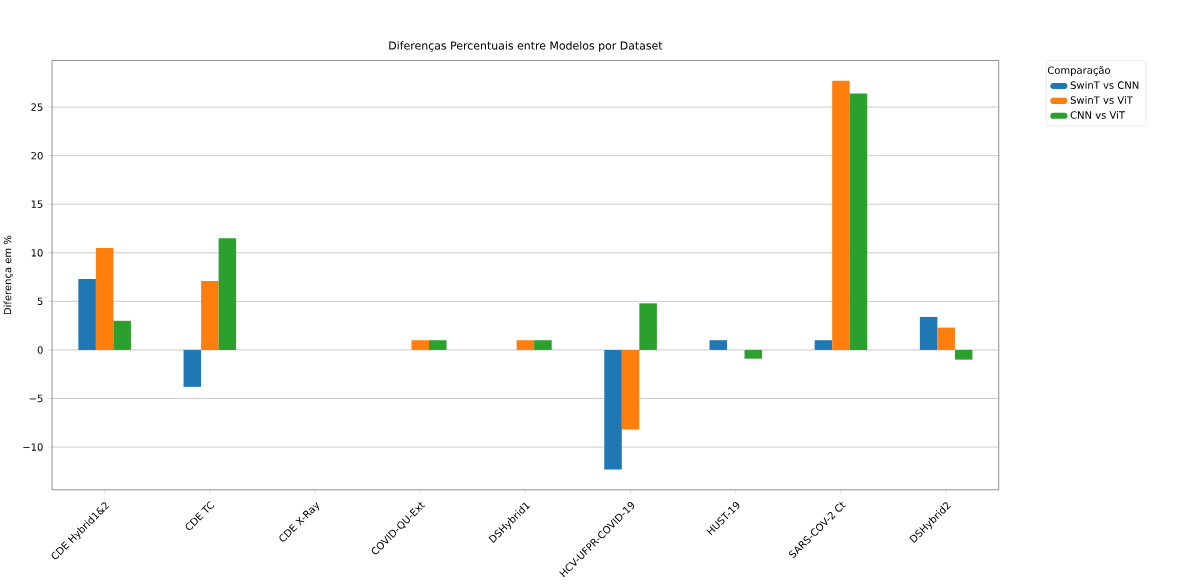 The width and height of the screenshot is (1184, 585). What do you see at coordinates (40, 350) in the screenshot?
I see `y-tick-label: 0` at bounding box center [40, 350].